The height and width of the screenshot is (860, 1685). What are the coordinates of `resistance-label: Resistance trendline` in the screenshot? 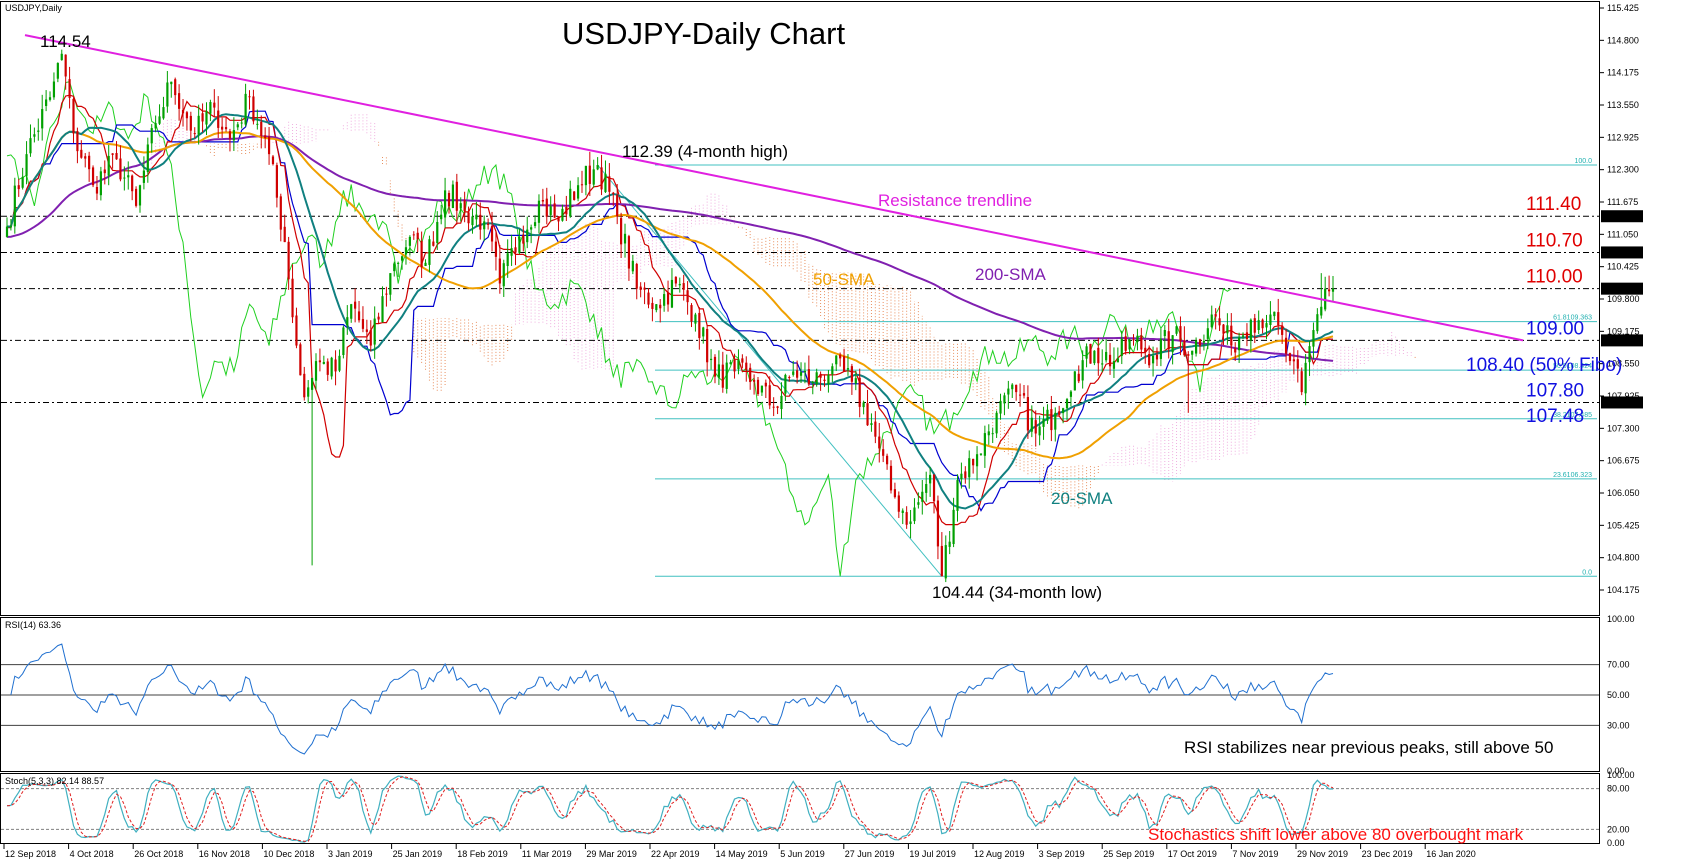 It's located at (955, 200).